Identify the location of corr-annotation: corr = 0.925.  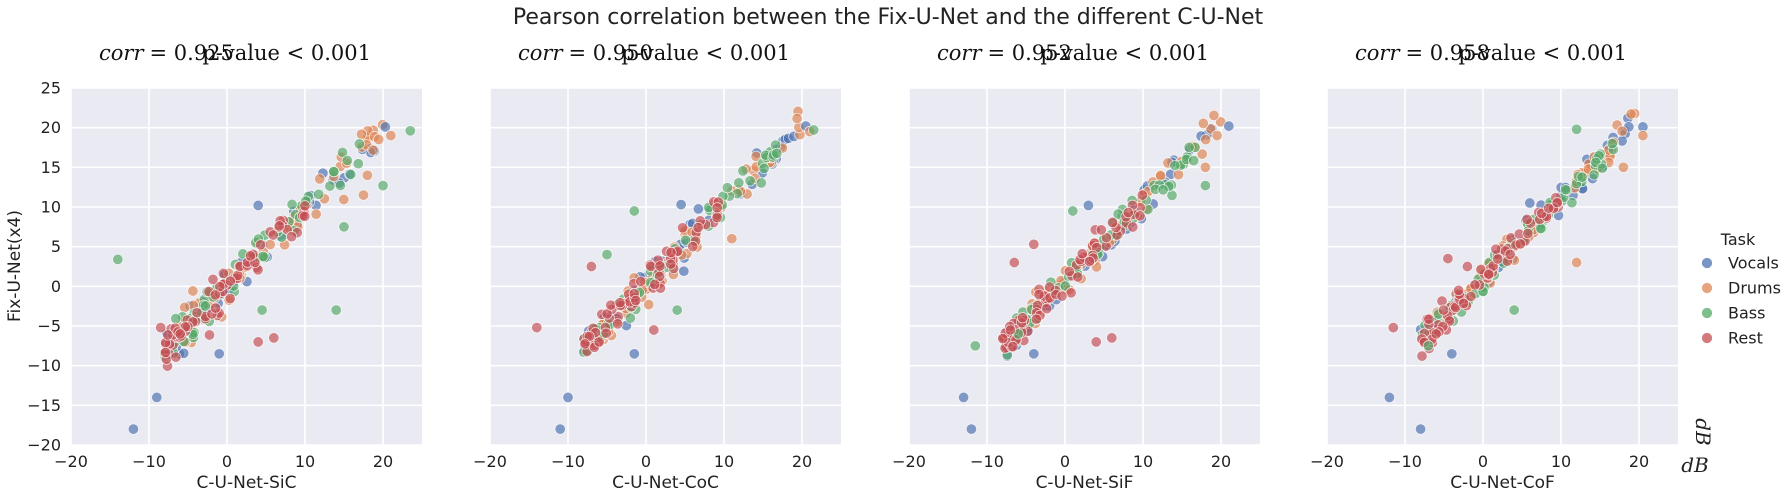
(166, 53).